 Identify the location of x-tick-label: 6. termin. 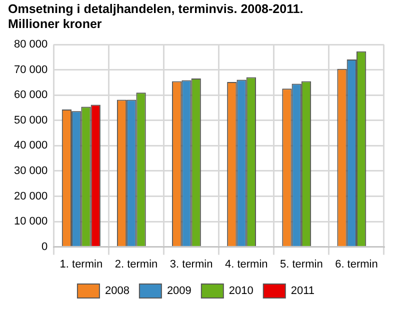
(356, 264).